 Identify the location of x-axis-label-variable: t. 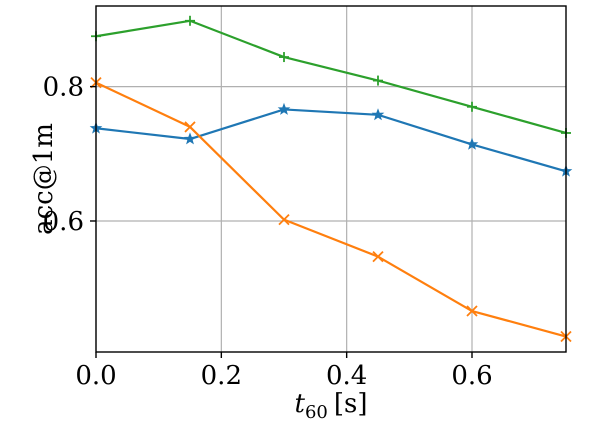
(300, 404).